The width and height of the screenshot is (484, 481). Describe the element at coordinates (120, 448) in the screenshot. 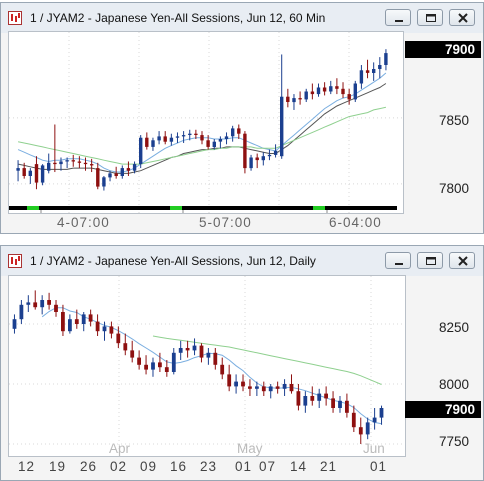

I see `month-label: Apr` at that location.